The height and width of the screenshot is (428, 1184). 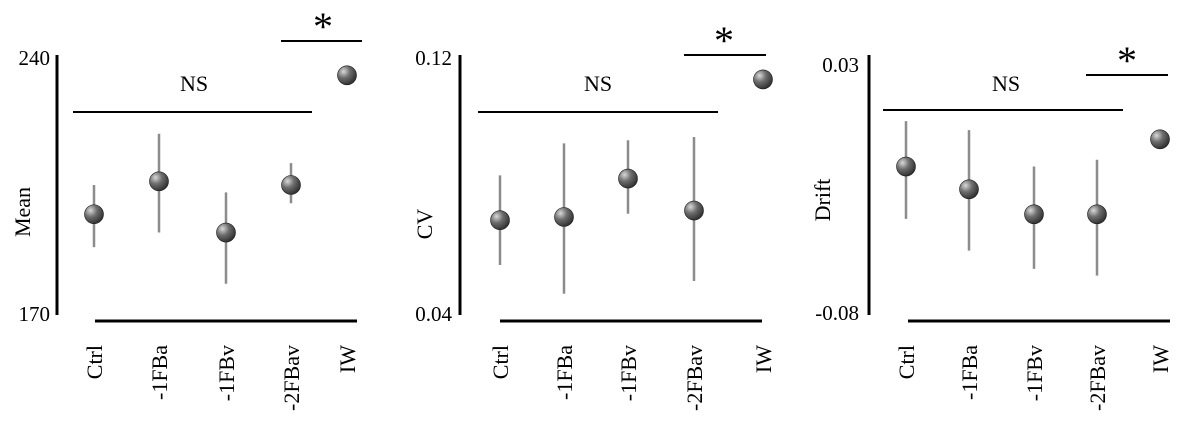 I want to click on panel-cv-ytick-top: 0.12, so click(x=433, y=58).